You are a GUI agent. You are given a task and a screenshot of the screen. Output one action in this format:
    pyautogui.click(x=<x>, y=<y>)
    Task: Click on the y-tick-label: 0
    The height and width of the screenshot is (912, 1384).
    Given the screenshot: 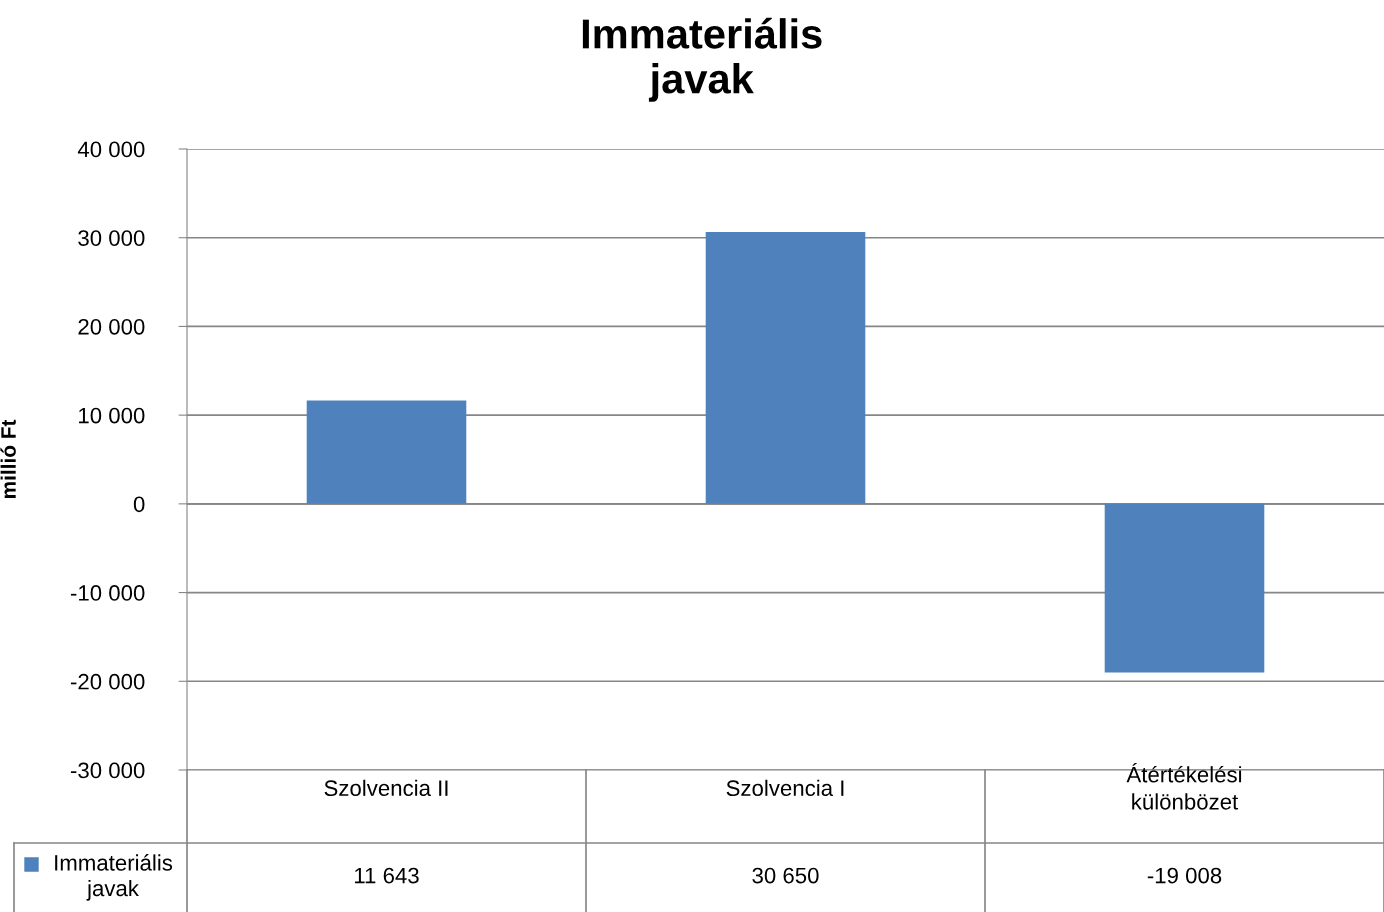 What is the action you would take?
    pyautogui.click(x=139, y=504)
    